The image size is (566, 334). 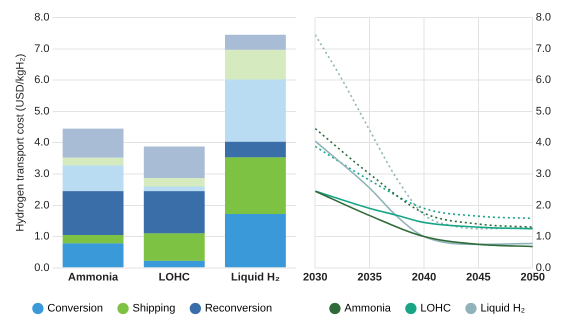 I want to click on y-axis-title: Hydrogen transport cost (USD/kgH₂), so click(x=20, y=143).